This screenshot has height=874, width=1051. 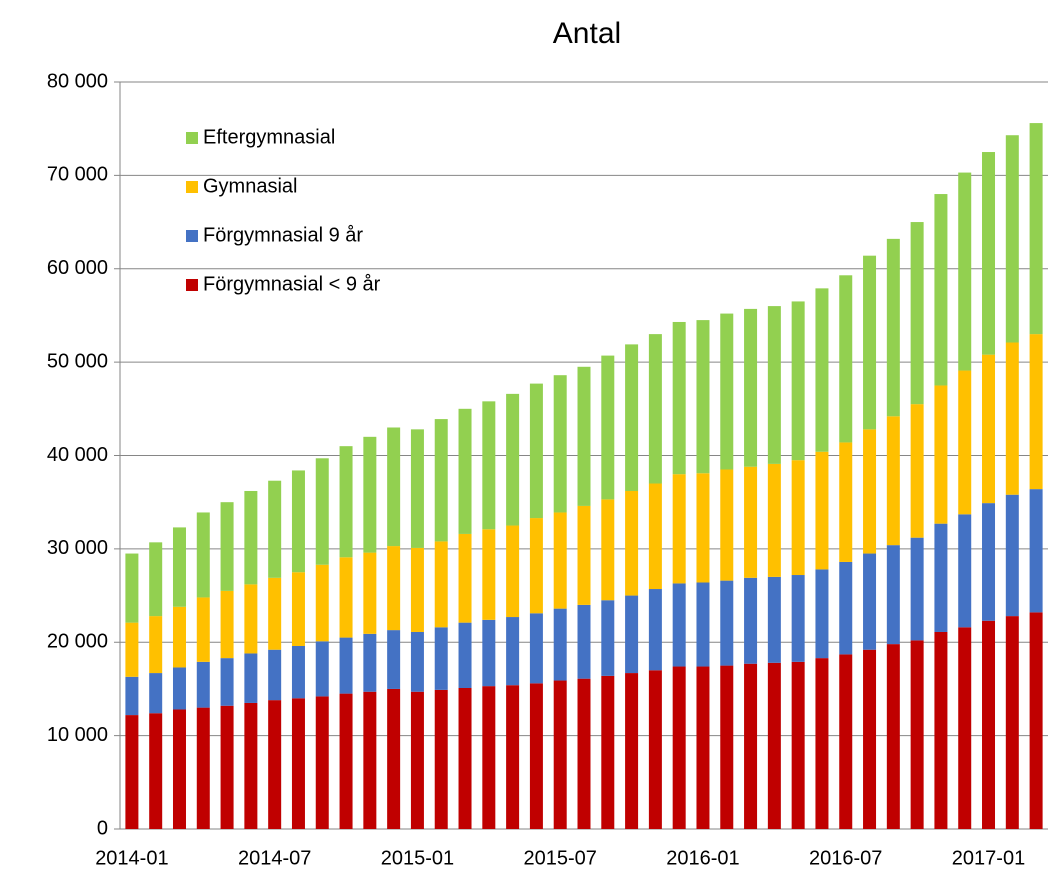 What do you see at coordinates (77, 455) in the screenshot?
I see `y-tick-label: 40 000` at bounding box center [77, 455].